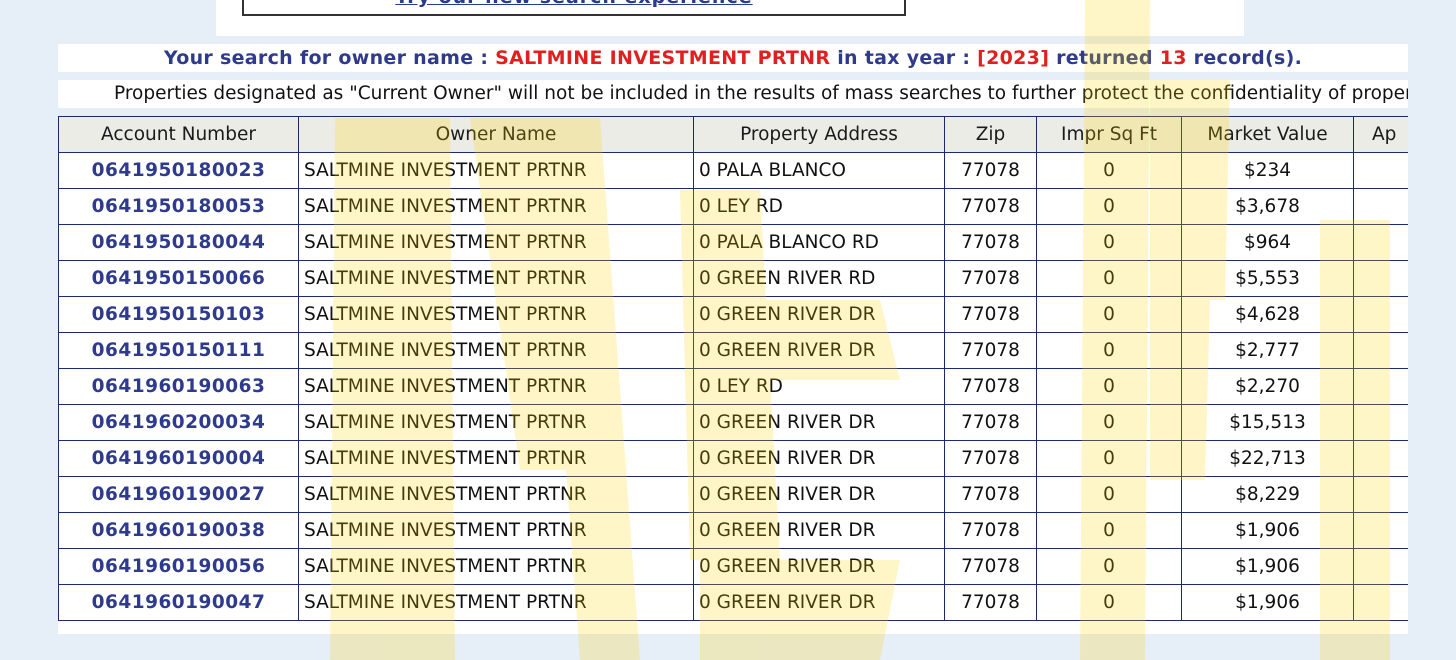  I want to click on property-address-cell: 0 PALA BLANCO, so click(819, 170).